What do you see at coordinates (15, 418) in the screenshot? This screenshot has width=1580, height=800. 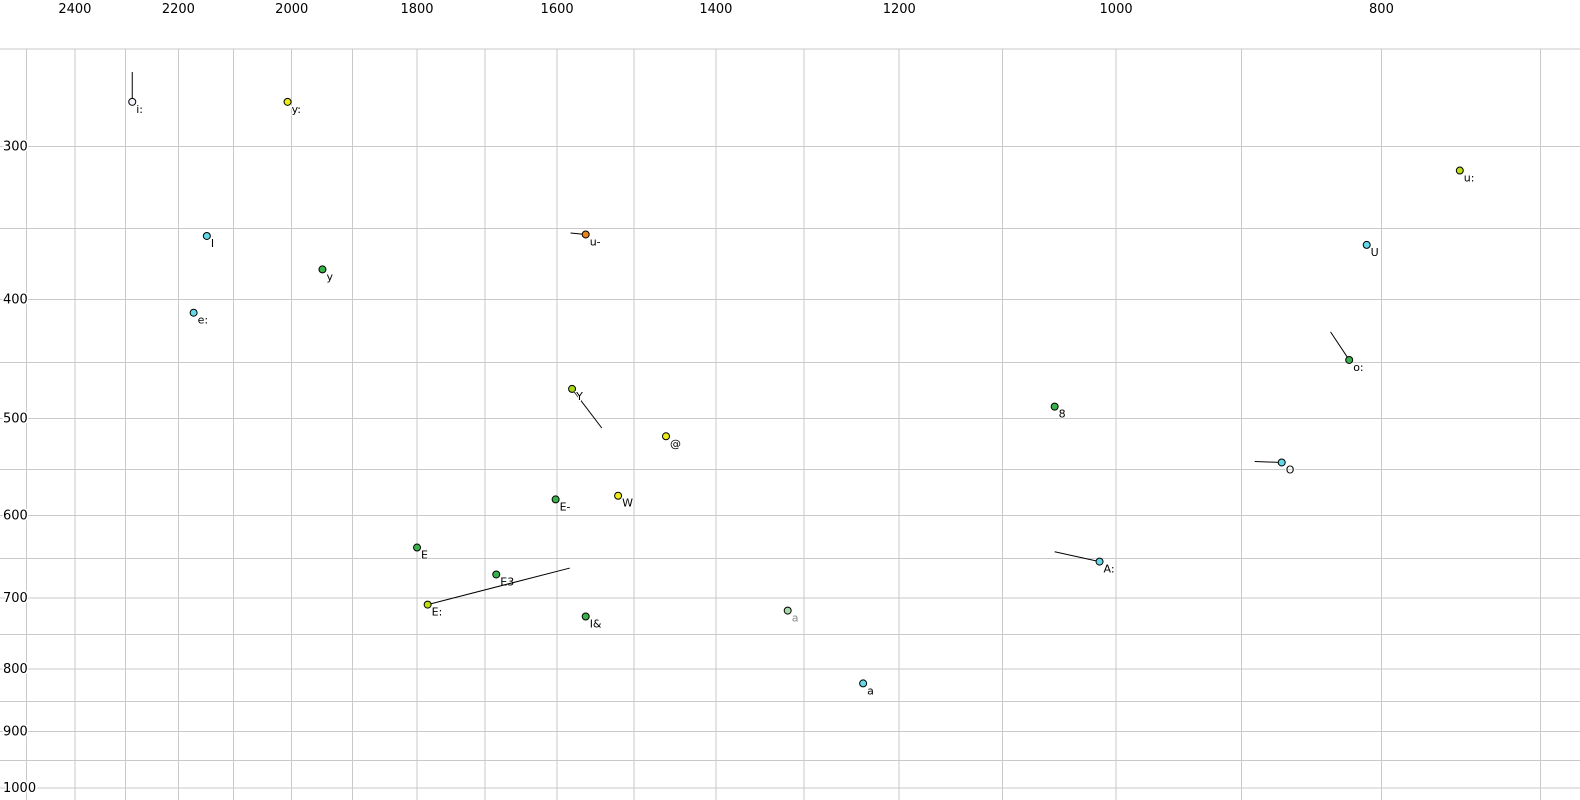 I see `y-axis-tick-label: 500` at bounding box center [15, 418].